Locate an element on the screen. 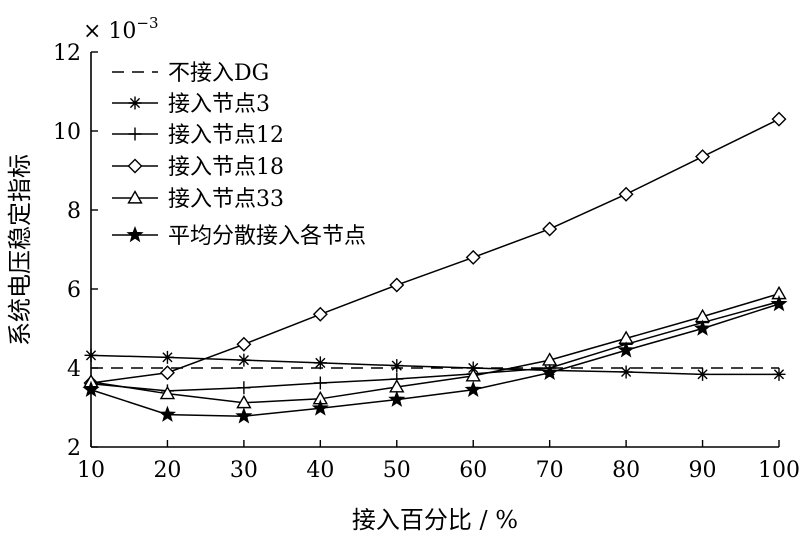 The width and height of the screenshot is (800, 542). legend-marker-asterisk is located at coordinates (135, 103).